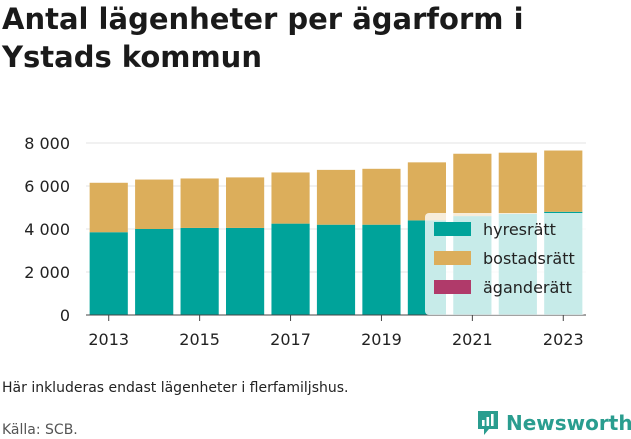 The height and width of the screenshot is (439, 631). Describe the element at coordinates (568, 423) in the screenshot. I see `brand-name: Newsworthy` at that location.